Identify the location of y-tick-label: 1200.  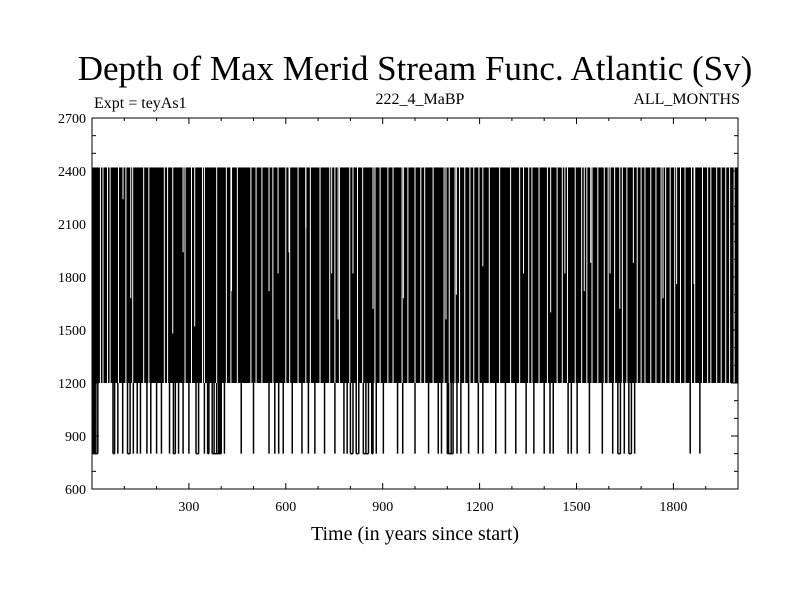
(72, 384).